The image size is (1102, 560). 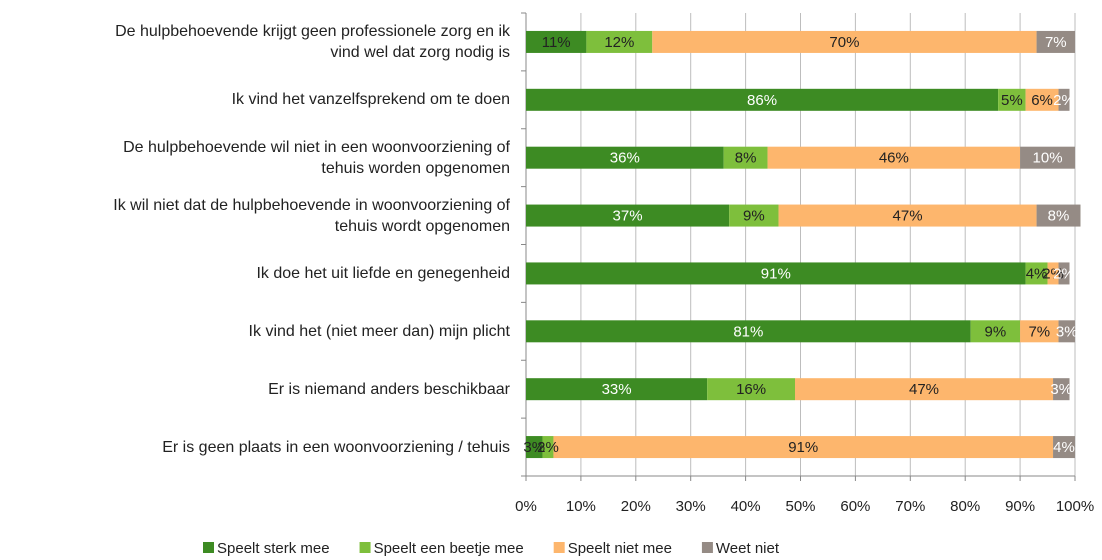 I want to click on data-label: 81%, so click(x=748, y=331).